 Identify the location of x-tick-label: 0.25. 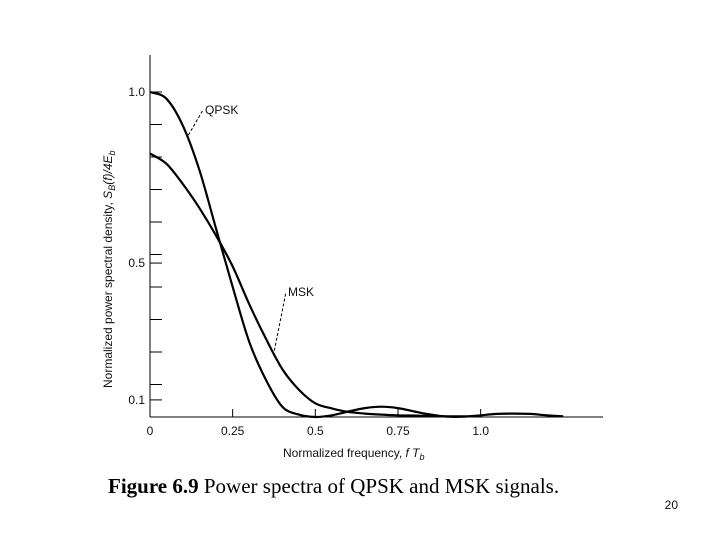
(233, 431).